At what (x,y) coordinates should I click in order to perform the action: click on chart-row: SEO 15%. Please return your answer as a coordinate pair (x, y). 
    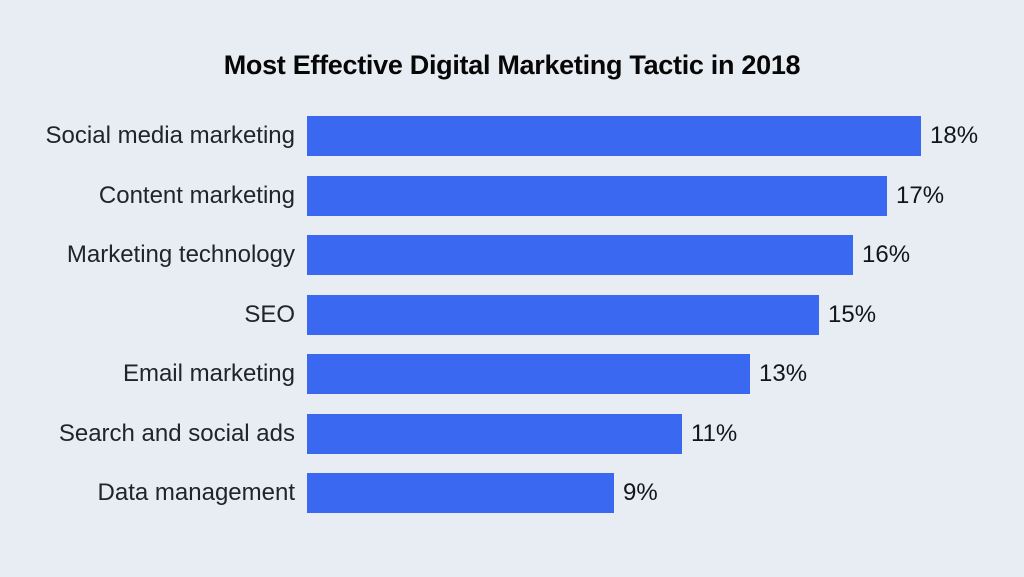
    Looking at the image, I should click on (512, 314).